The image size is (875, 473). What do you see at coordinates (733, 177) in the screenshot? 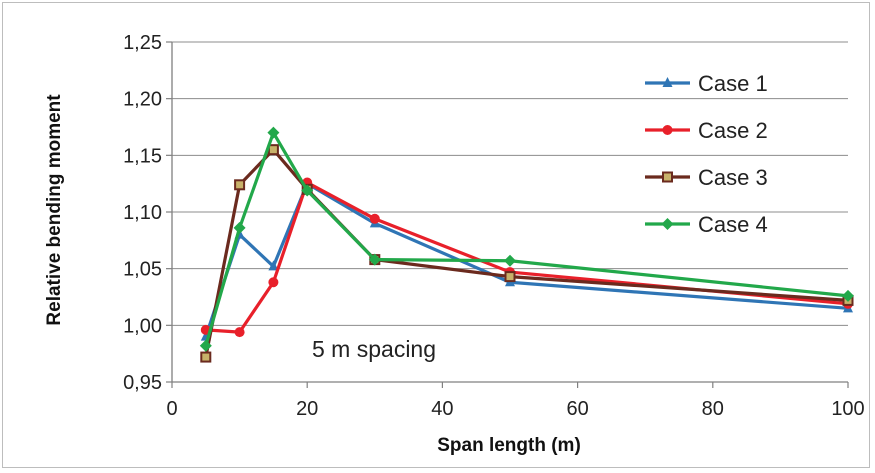
I see `legend-label: Case 3` at bounding box center [733, 177].